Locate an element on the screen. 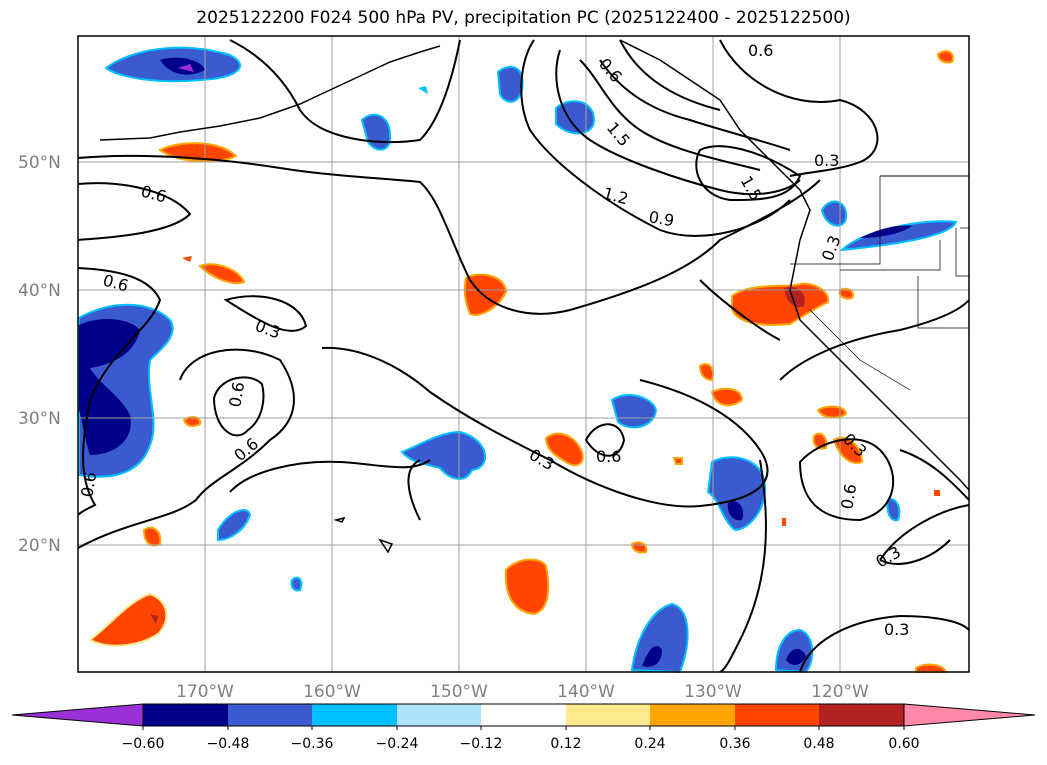 The height and width of the screenshot is (765, 1047). lon-label: 120°W is located at coordinates (840, 692).